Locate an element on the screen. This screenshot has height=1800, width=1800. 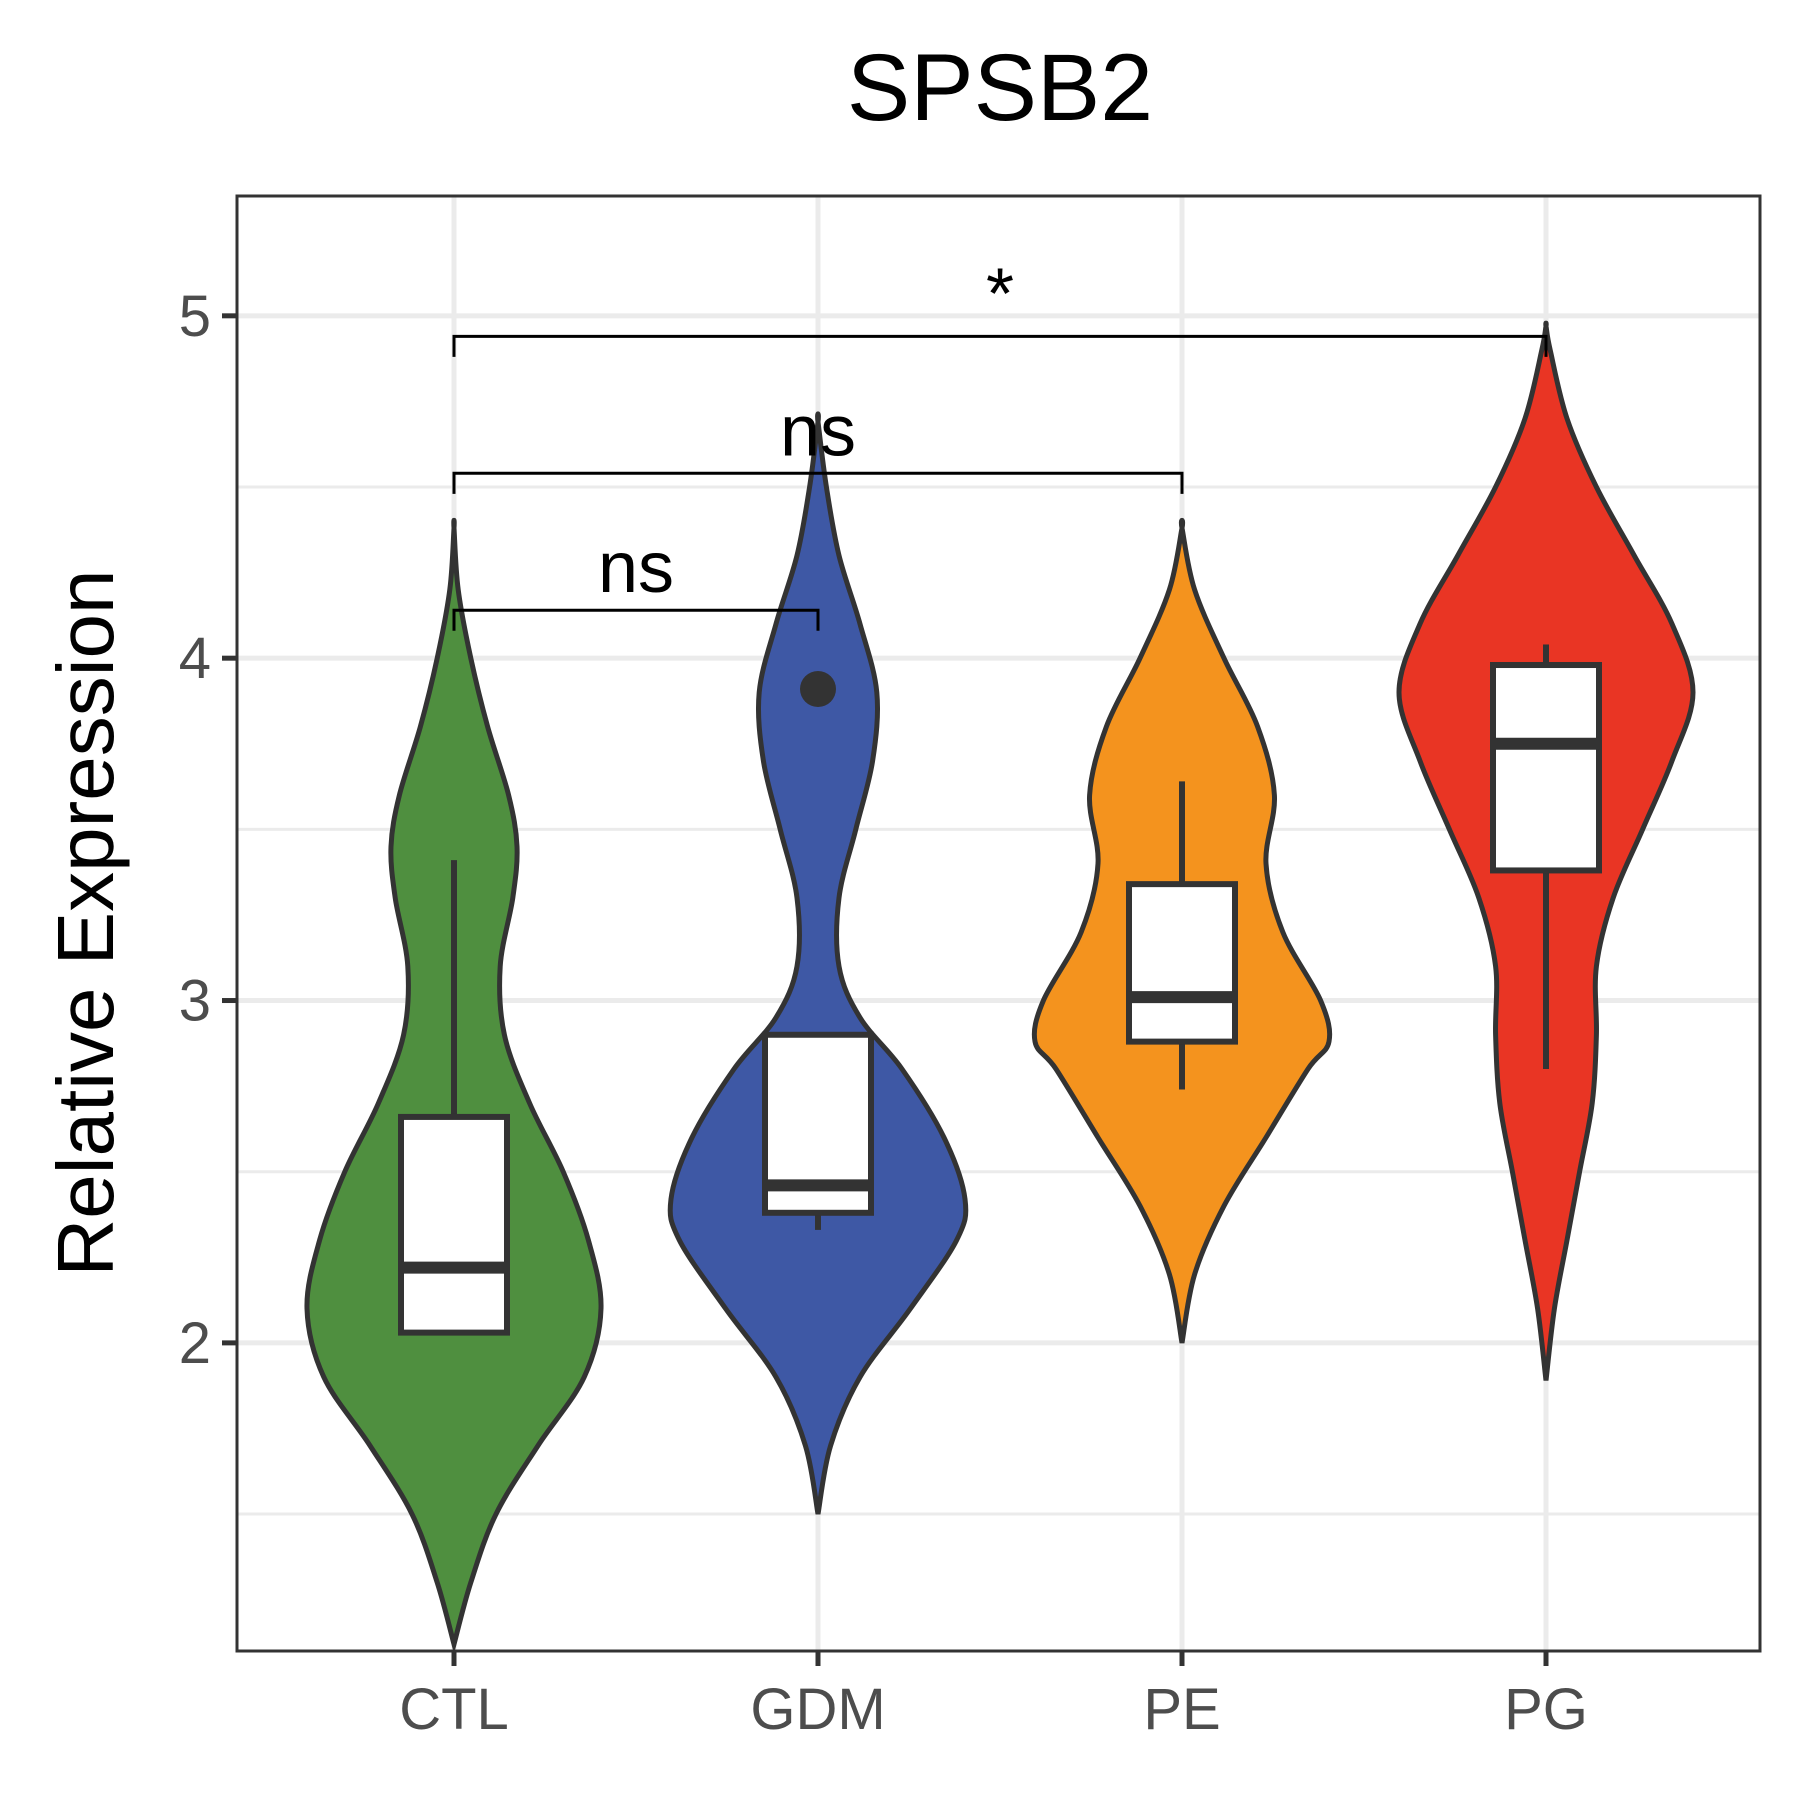
significance-brackets: ns ns * is located at coordinates (1000, 442).